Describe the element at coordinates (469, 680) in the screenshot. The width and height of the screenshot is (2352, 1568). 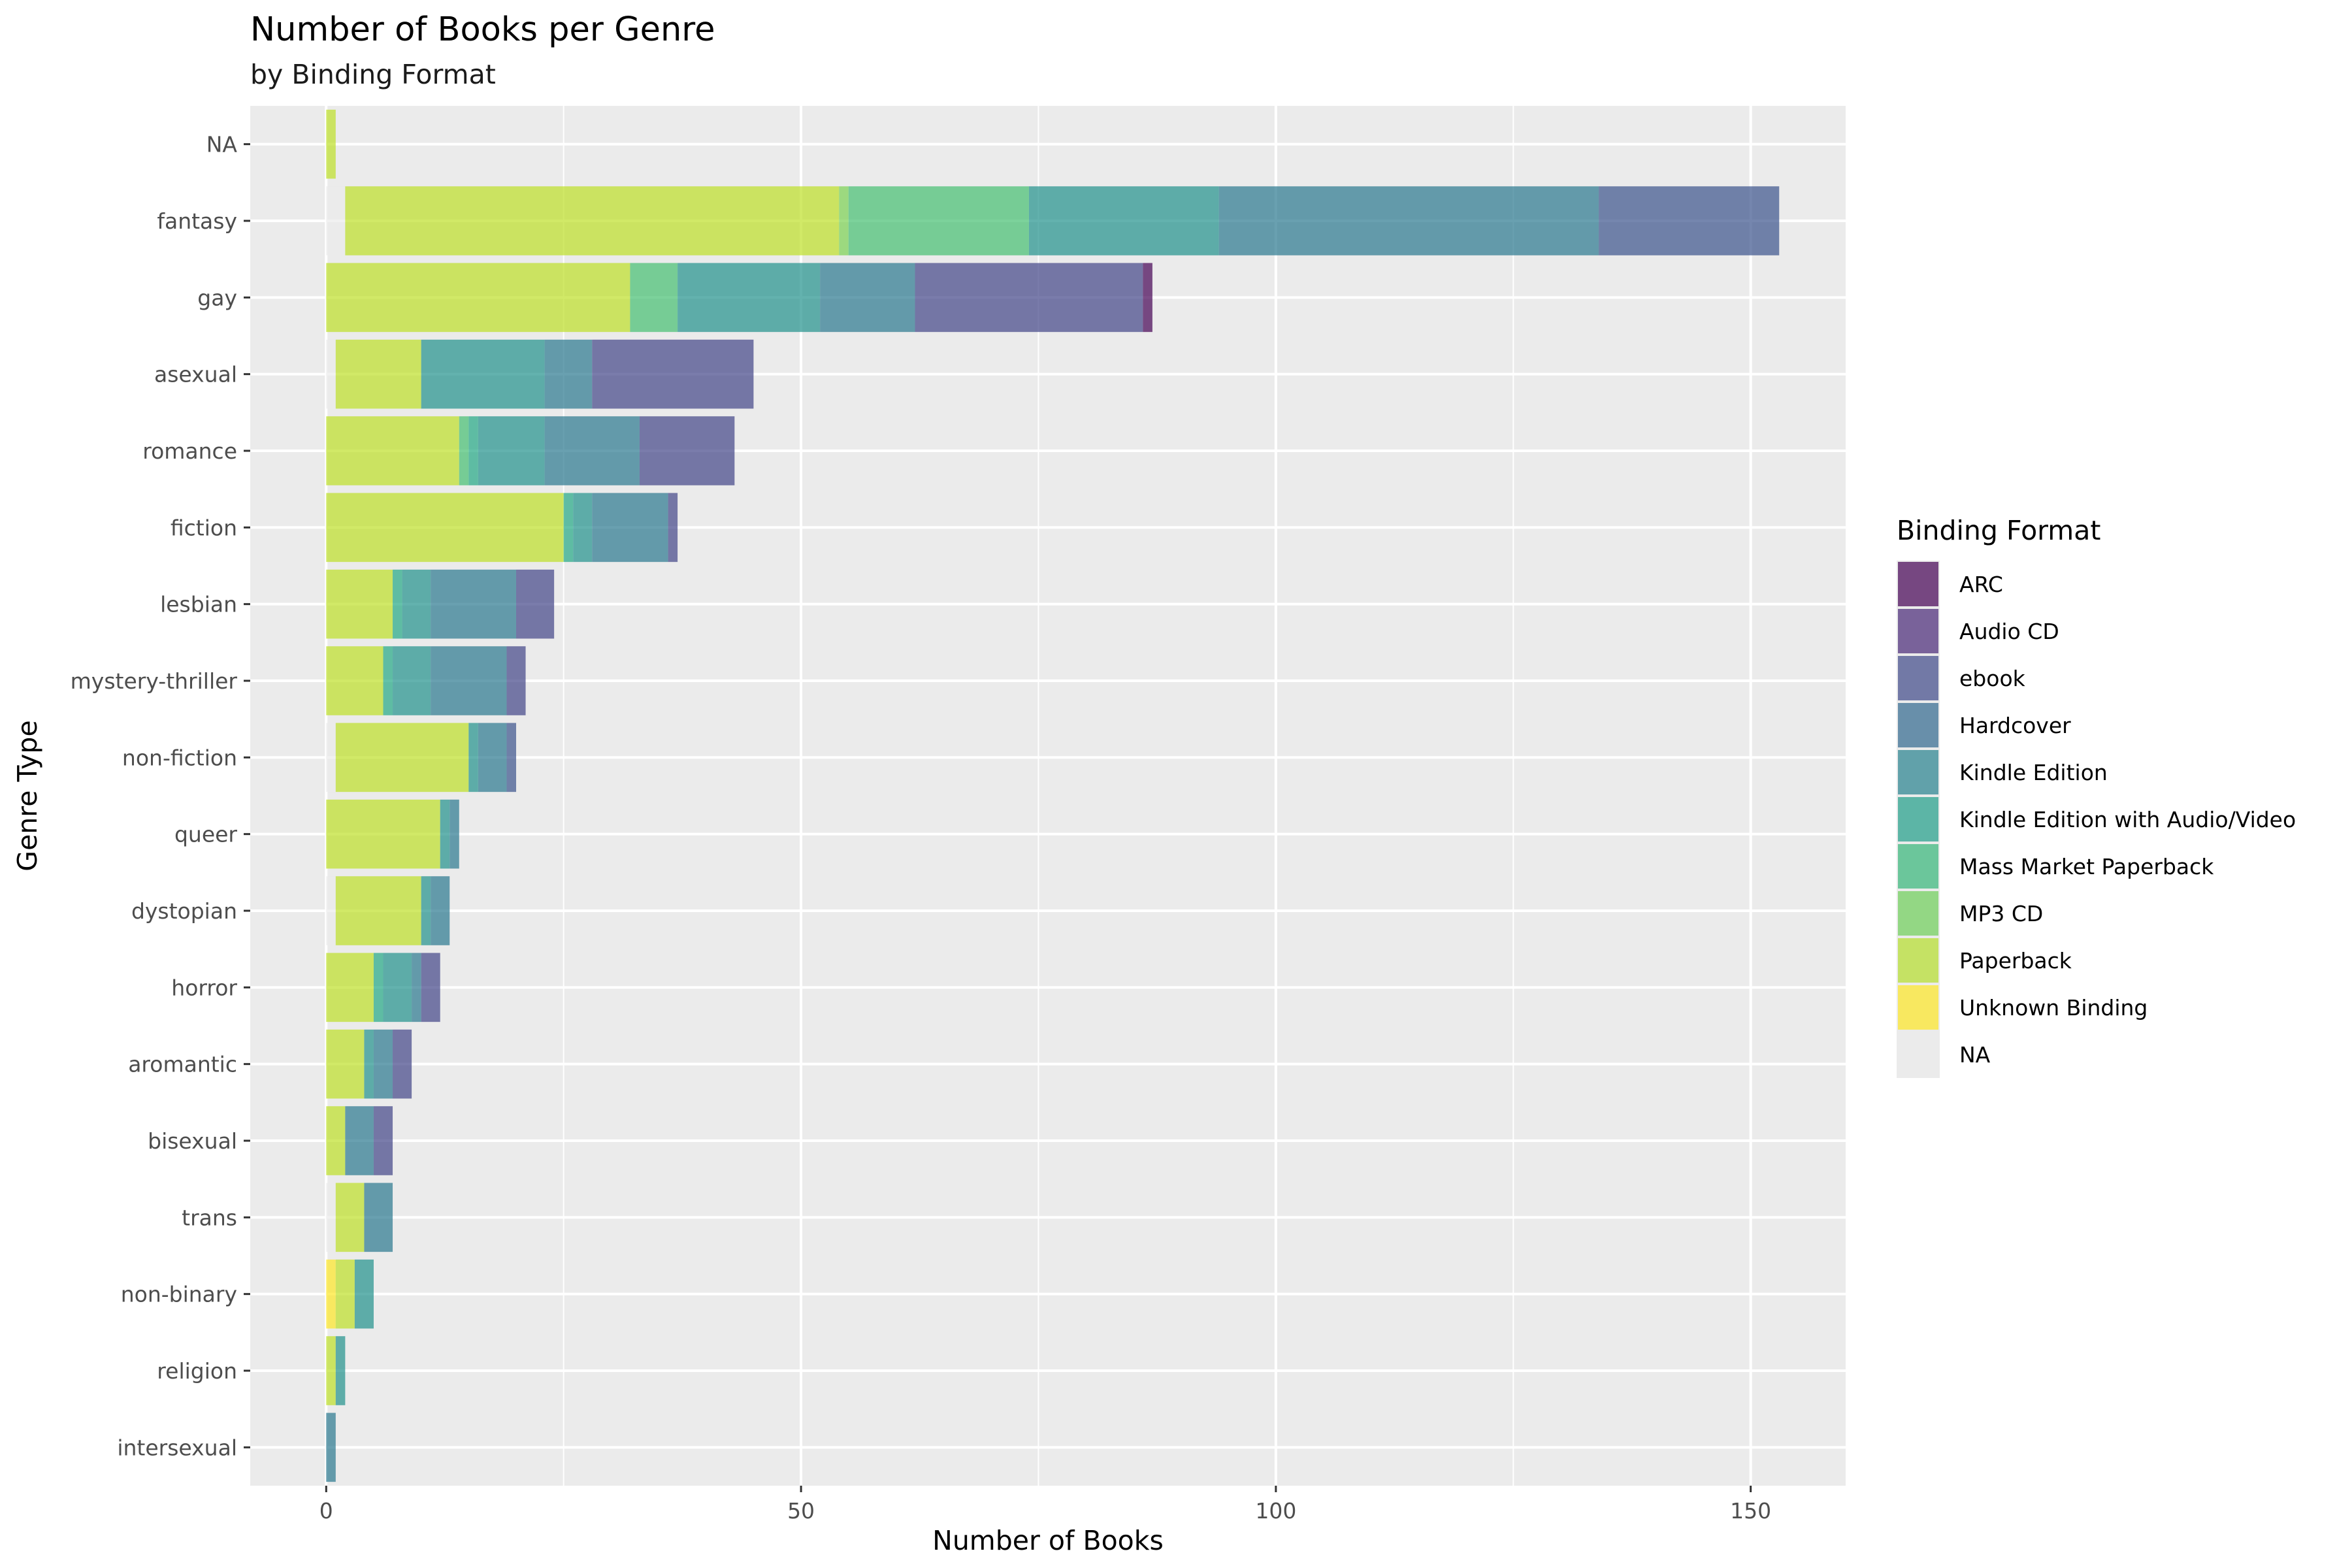
I see `bar-mystery-thriller-hardcover` at that location.